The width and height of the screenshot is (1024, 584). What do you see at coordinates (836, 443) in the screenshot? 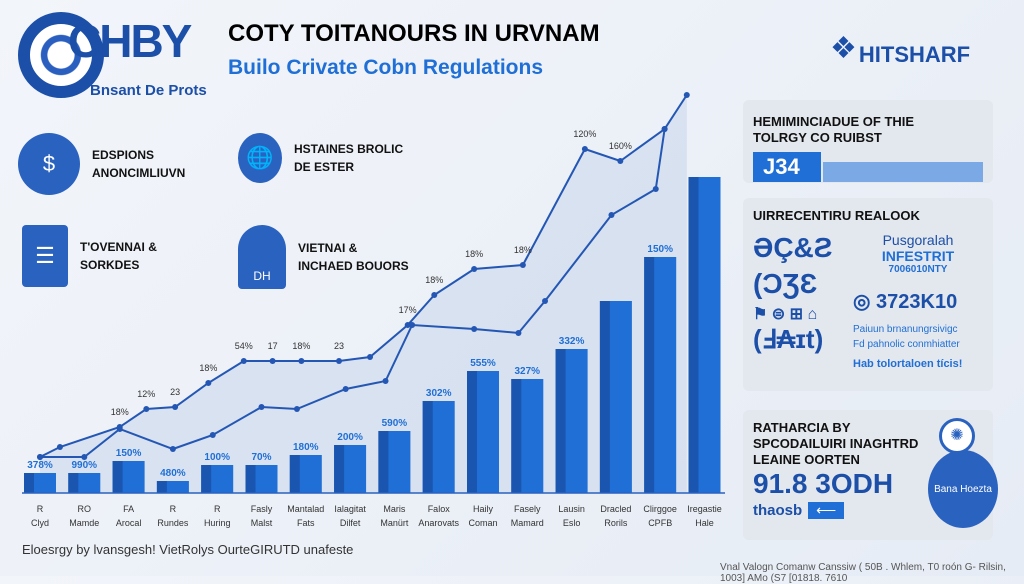
I see `panel-title: SPCODAILUIRI INAGHTRD` at bounding box center [836, 443].